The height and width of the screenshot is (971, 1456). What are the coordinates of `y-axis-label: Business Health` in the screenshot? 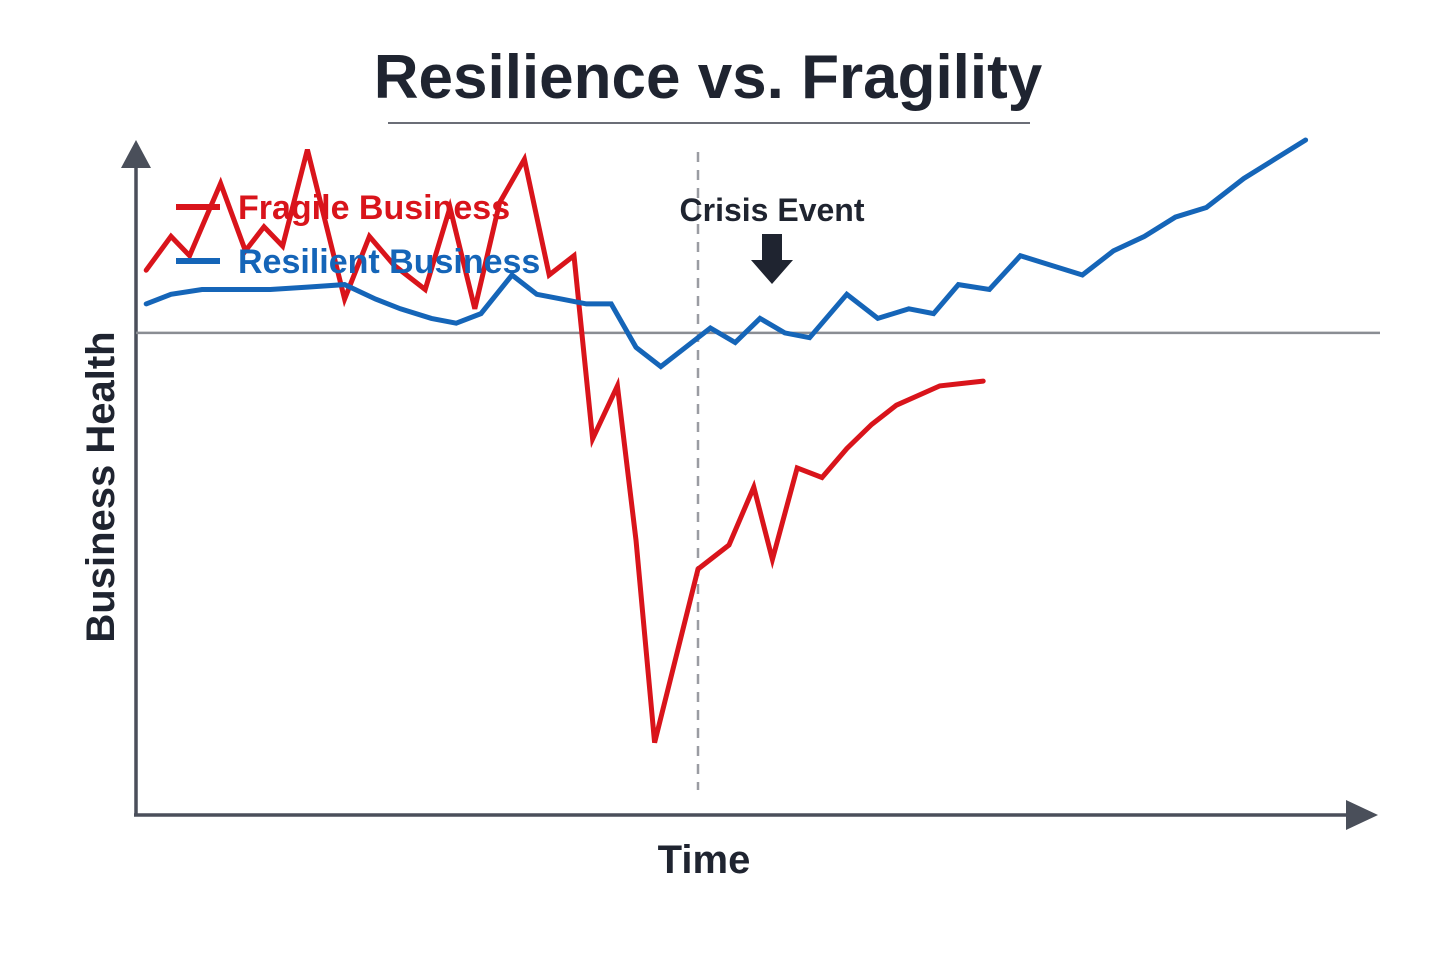 It's located at (101, 486).